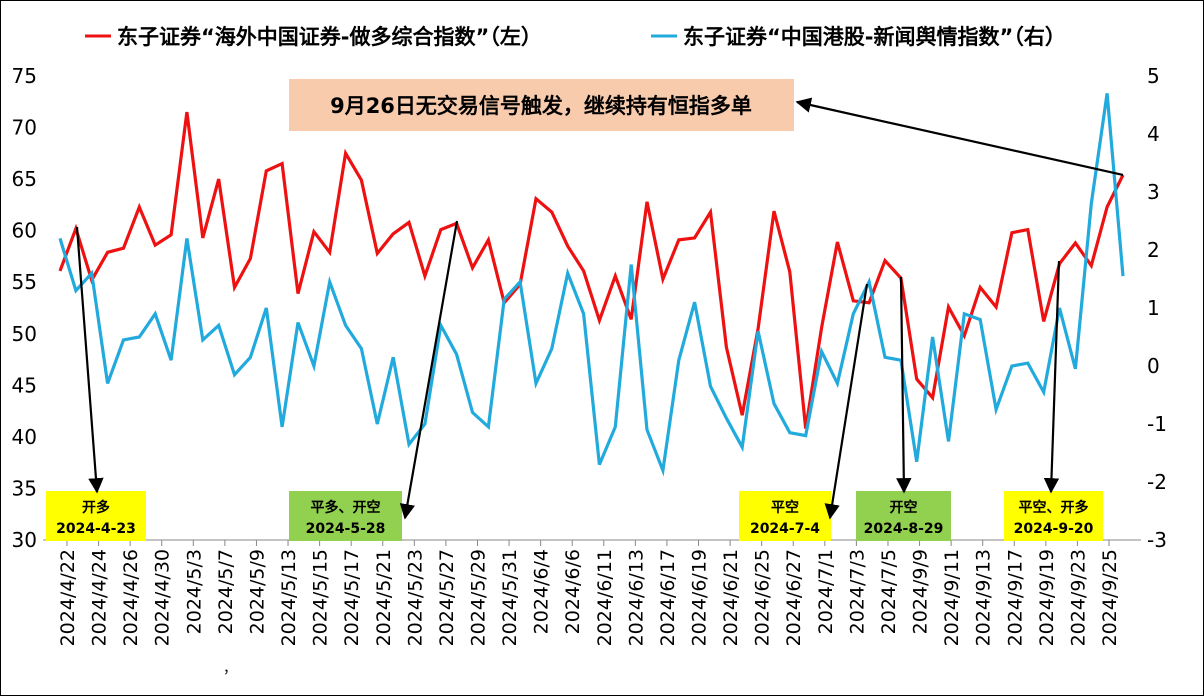 This screenshot has height=696, width=1204. Describe the element at coordinates (1153, 192) in the screenshot. I see `right-tick-label: 3` at that location.